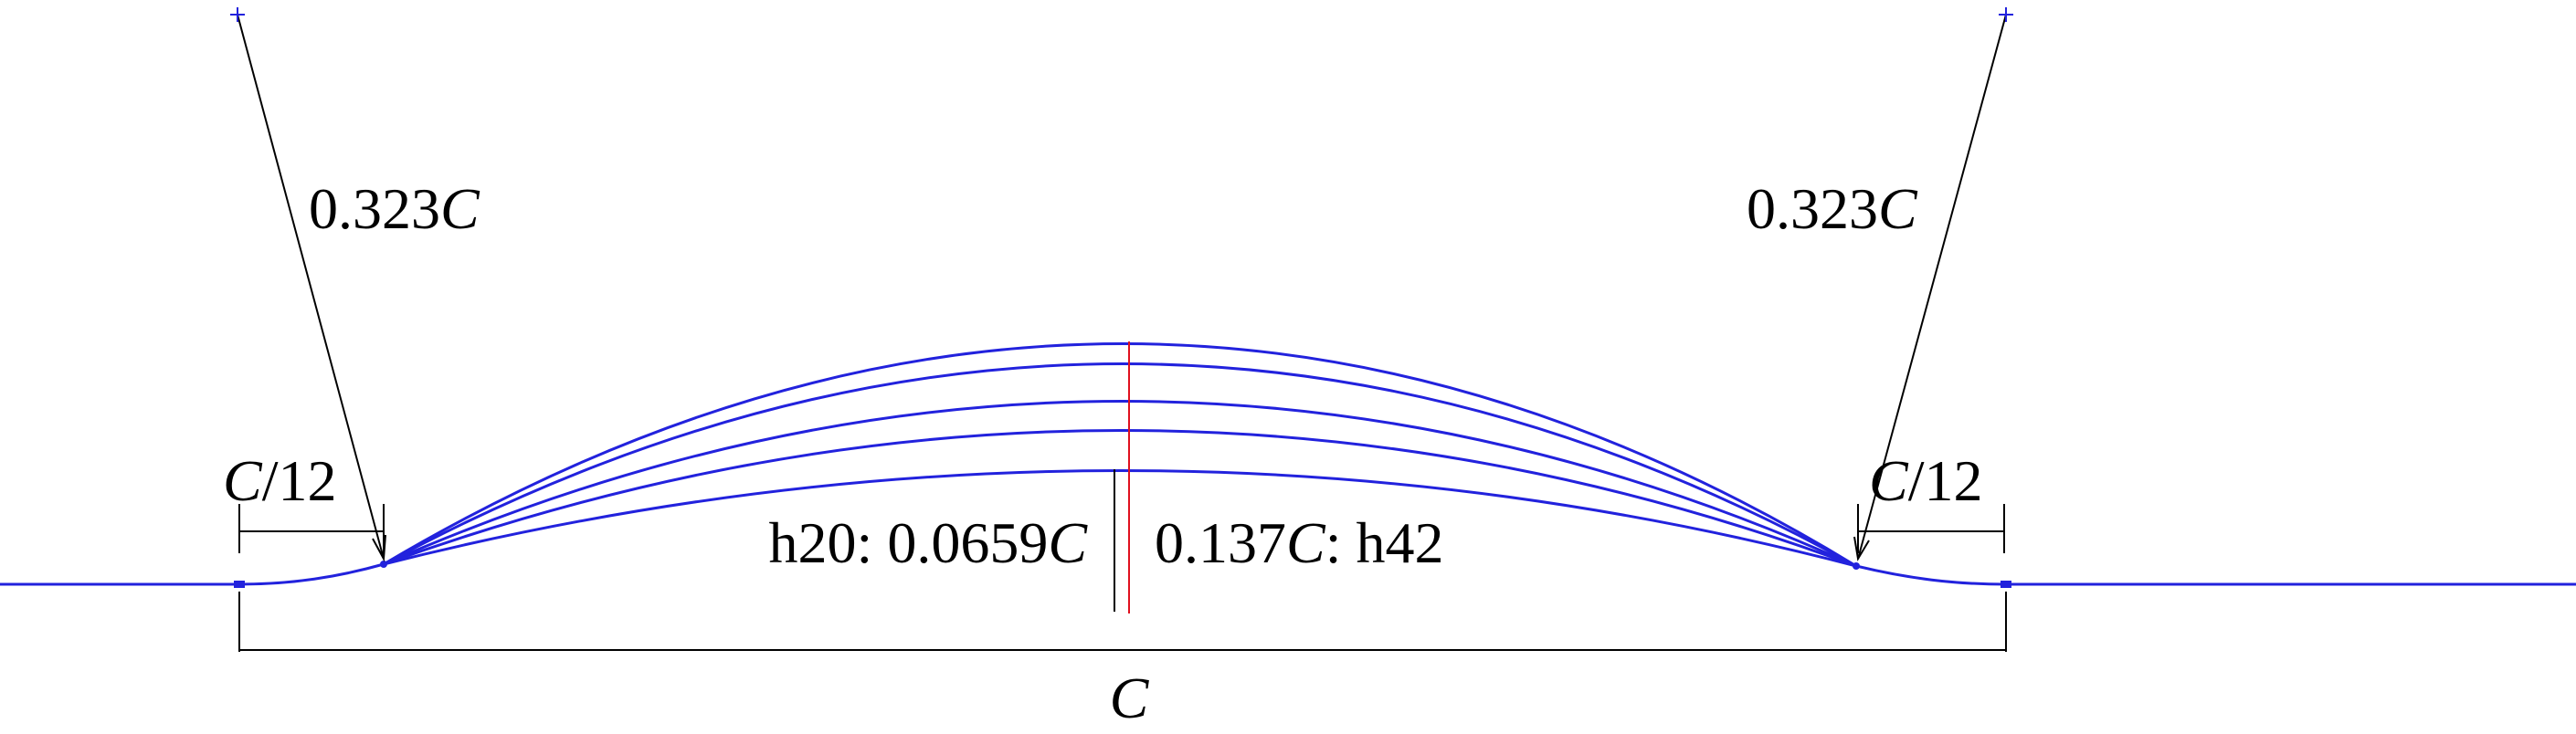  Describe the element at coordinates (311, 287) in the screenshot. I see `radius-leader-left` at that location.